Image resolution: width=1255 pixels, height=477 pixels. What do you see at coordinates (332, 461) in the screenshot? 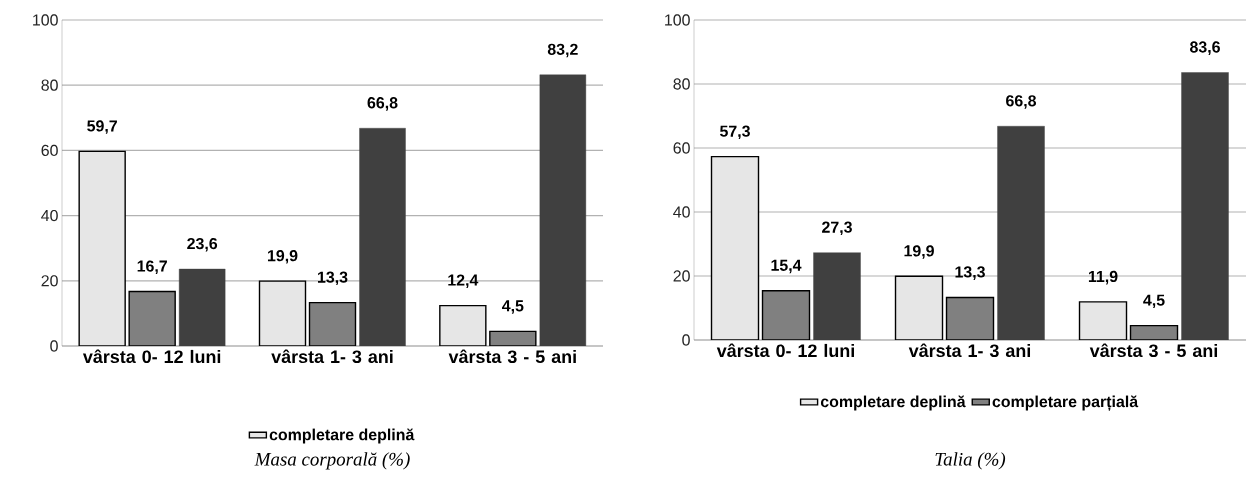
I see `text: Masa corporală (%)` at bounding box center [332, 461].